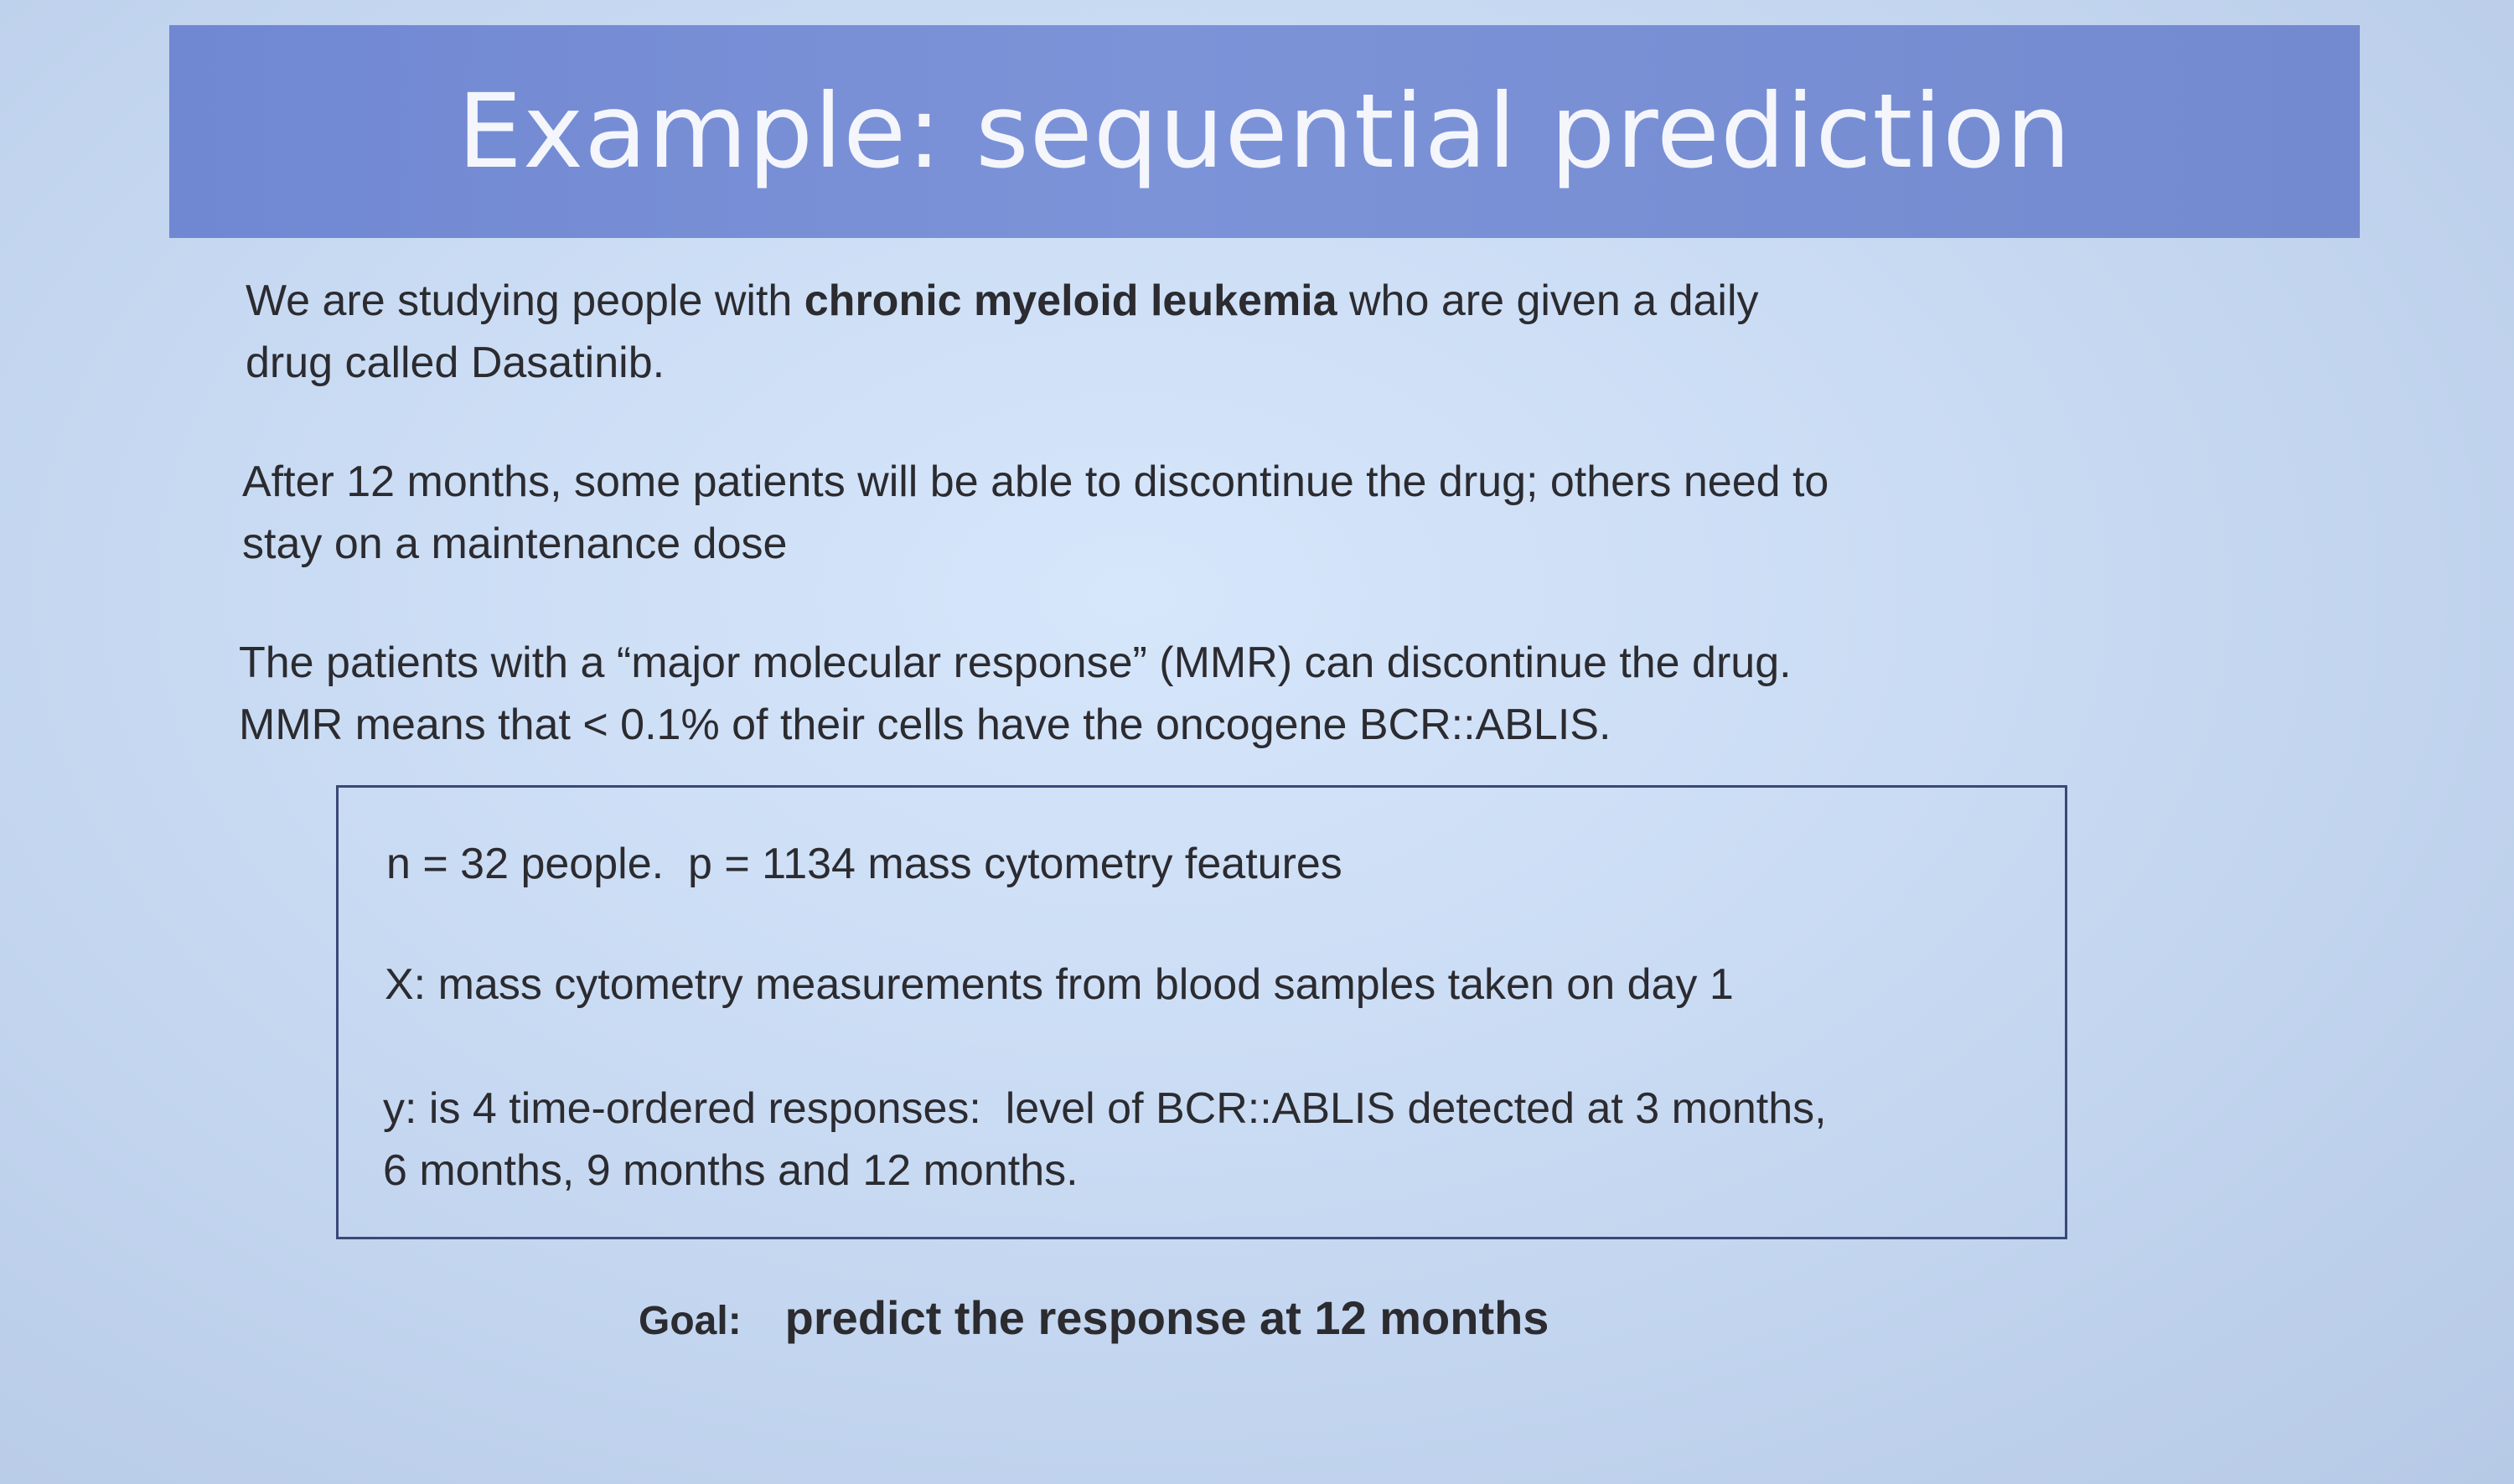 This screenshot has width=2514, height=1484. What do you see at coordinates (525, 301) in the screenshot?
I see `text-span: We are studying people with` at bounding box center [525, 301].